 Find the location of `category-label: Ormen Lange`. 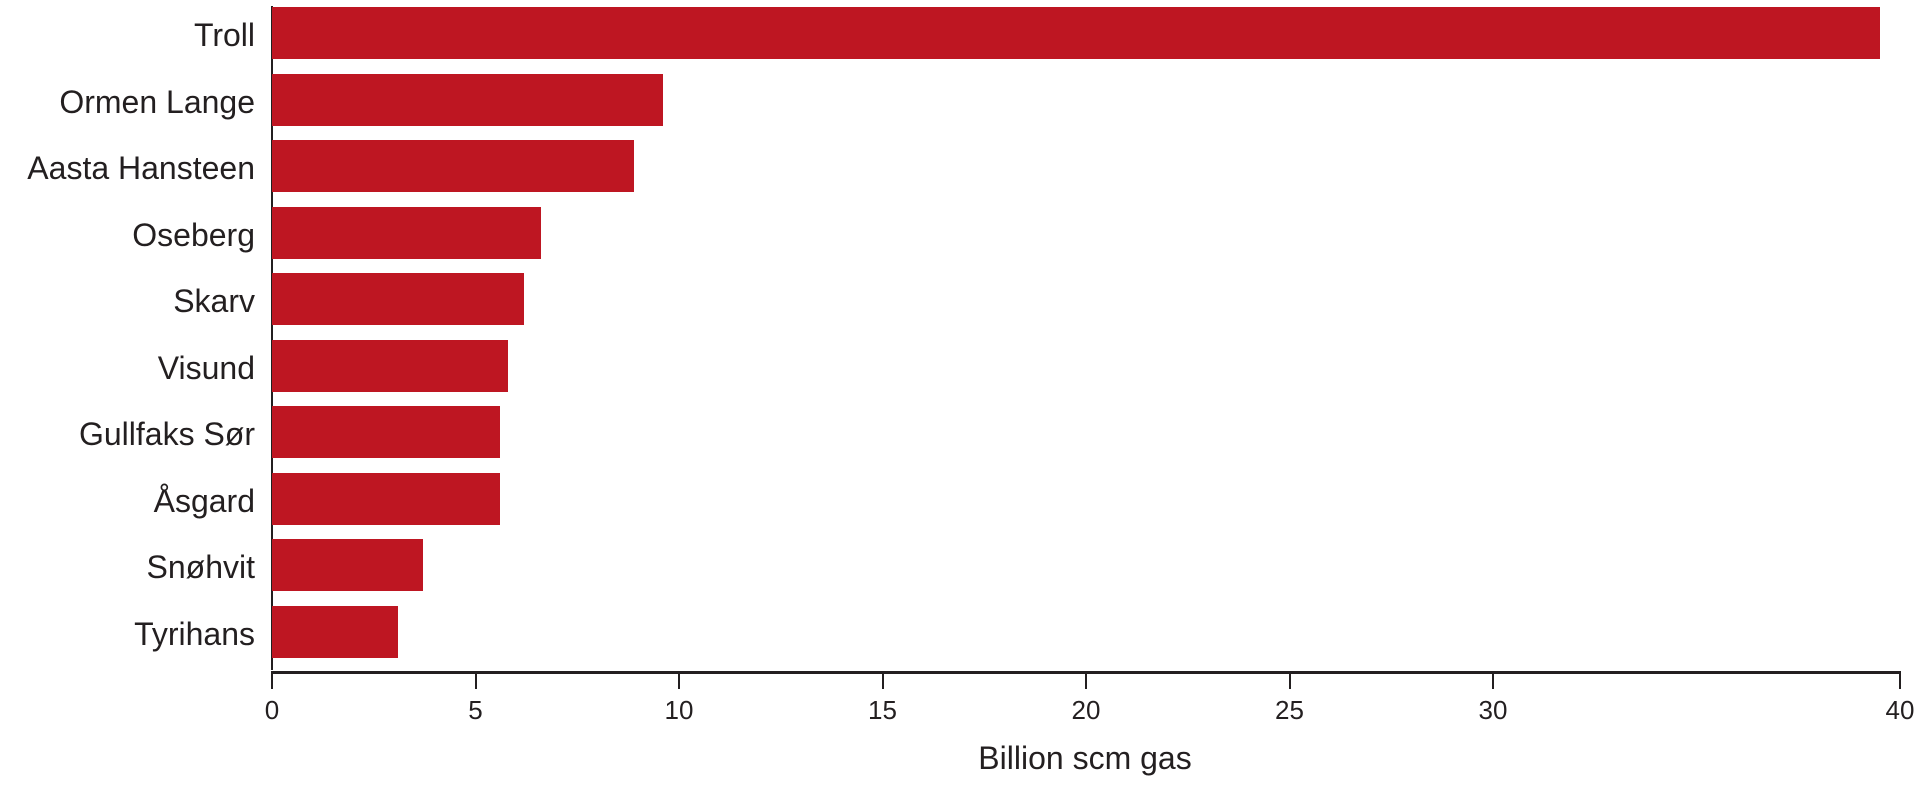

category-label: Ormen Lange is located at coordinates (157, 101).